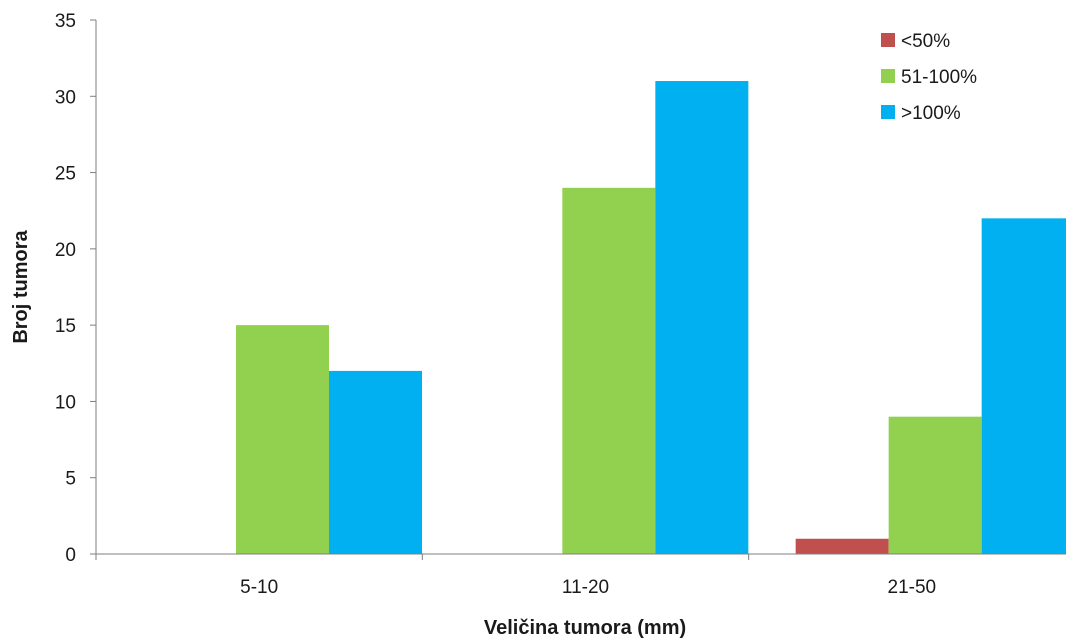  What do you see at coordinates (939, 77) in the screenshot?
I see `legend-label-1: 51-100%` at bounding box center [939, 77].